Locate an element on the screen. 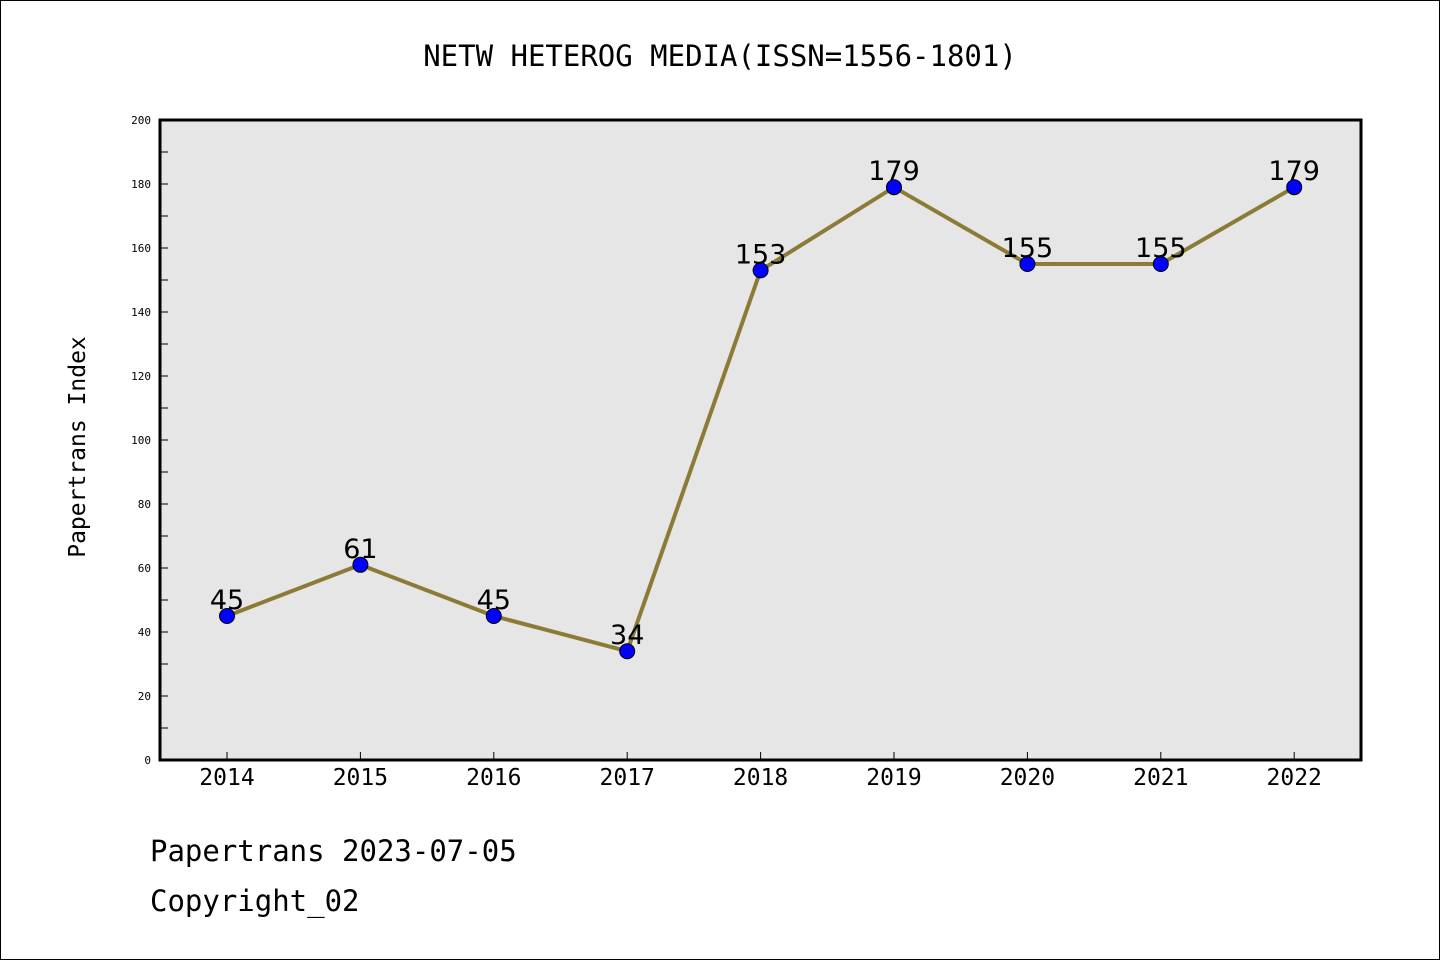  x-tick-label: 2016 is located at coordinates (493, 778).